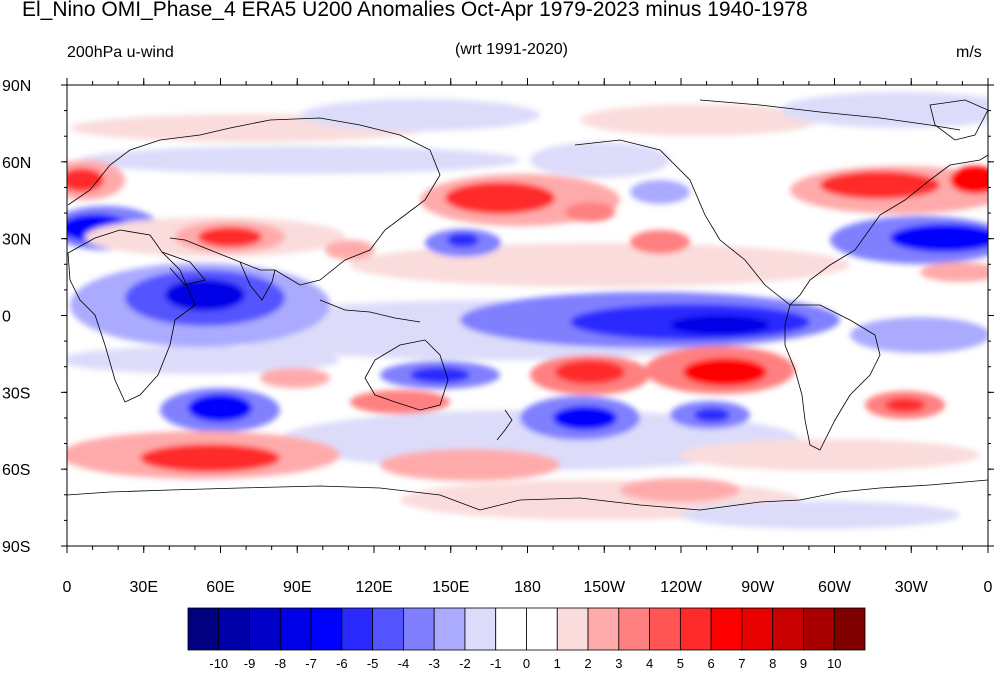  Describe the element at coordinates (741, 663) in the screenshot. I see `colorbar-label: 7` at that location.